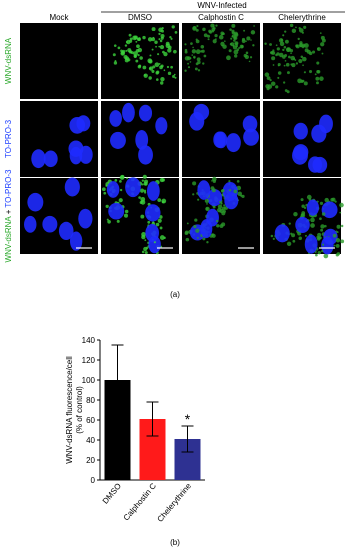 This screenshot has height=550, width=351. What do you see at coordinates (89, 340) in the screenshot?
I see `y-tick-label: 140` at bounding box center [89, 340].